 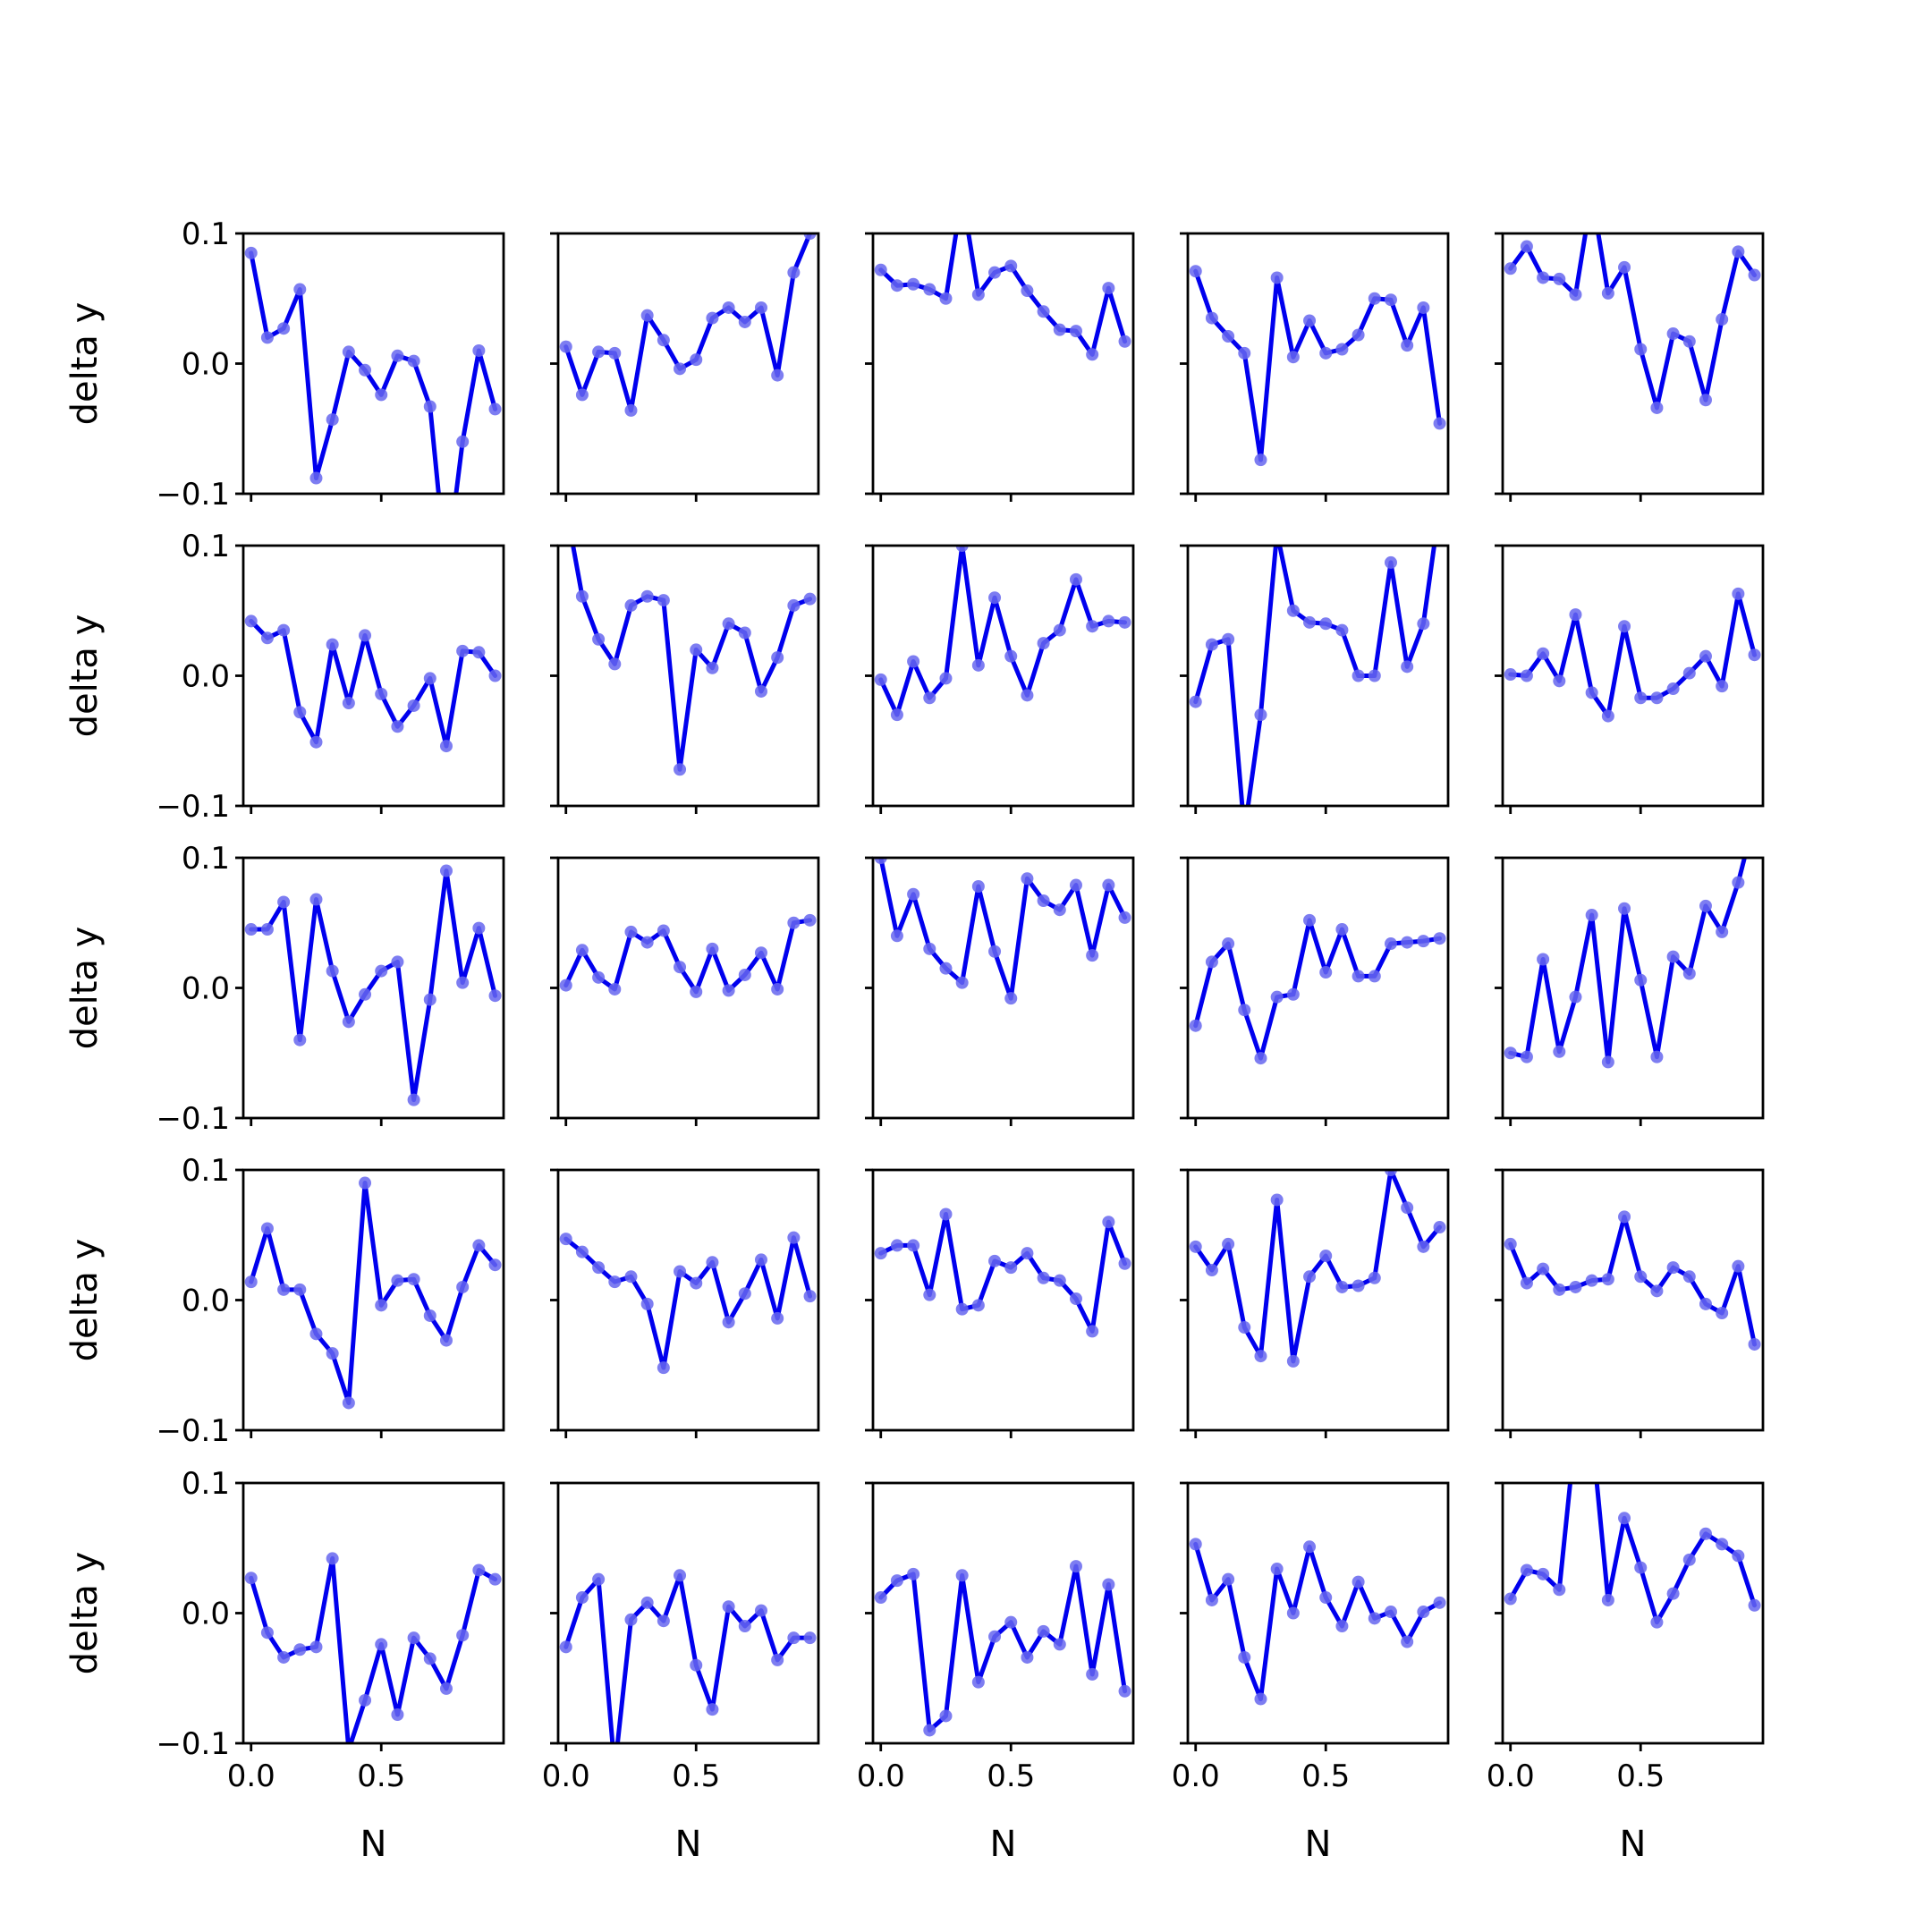 What do you see at coordinates (1640, 1776) in the screenshot?
I see `x-tick-label: 0.5` at bounding box center [1640, 1776].